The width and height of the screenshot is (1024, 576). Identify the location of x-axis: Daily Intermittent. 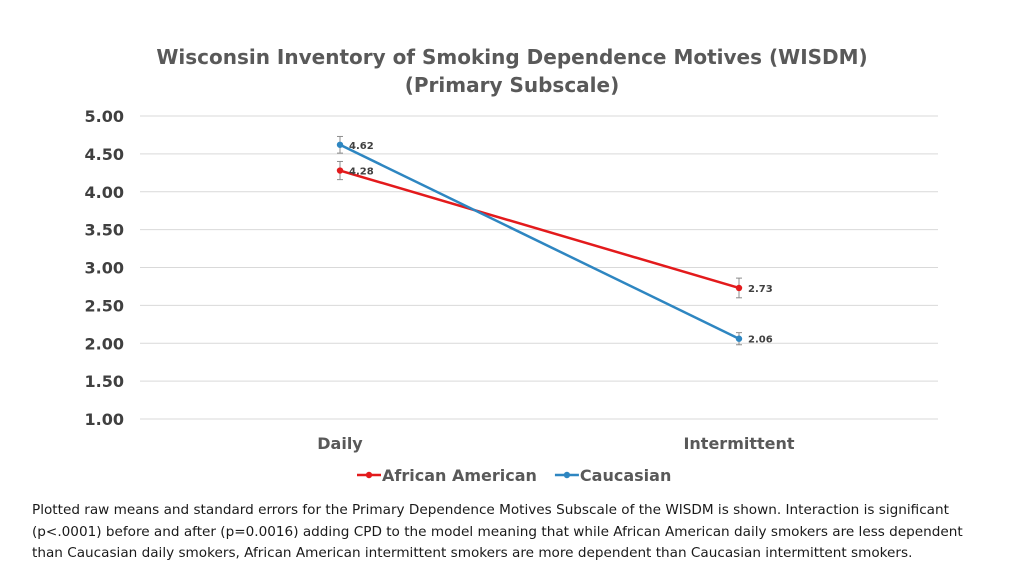
(556, 443).